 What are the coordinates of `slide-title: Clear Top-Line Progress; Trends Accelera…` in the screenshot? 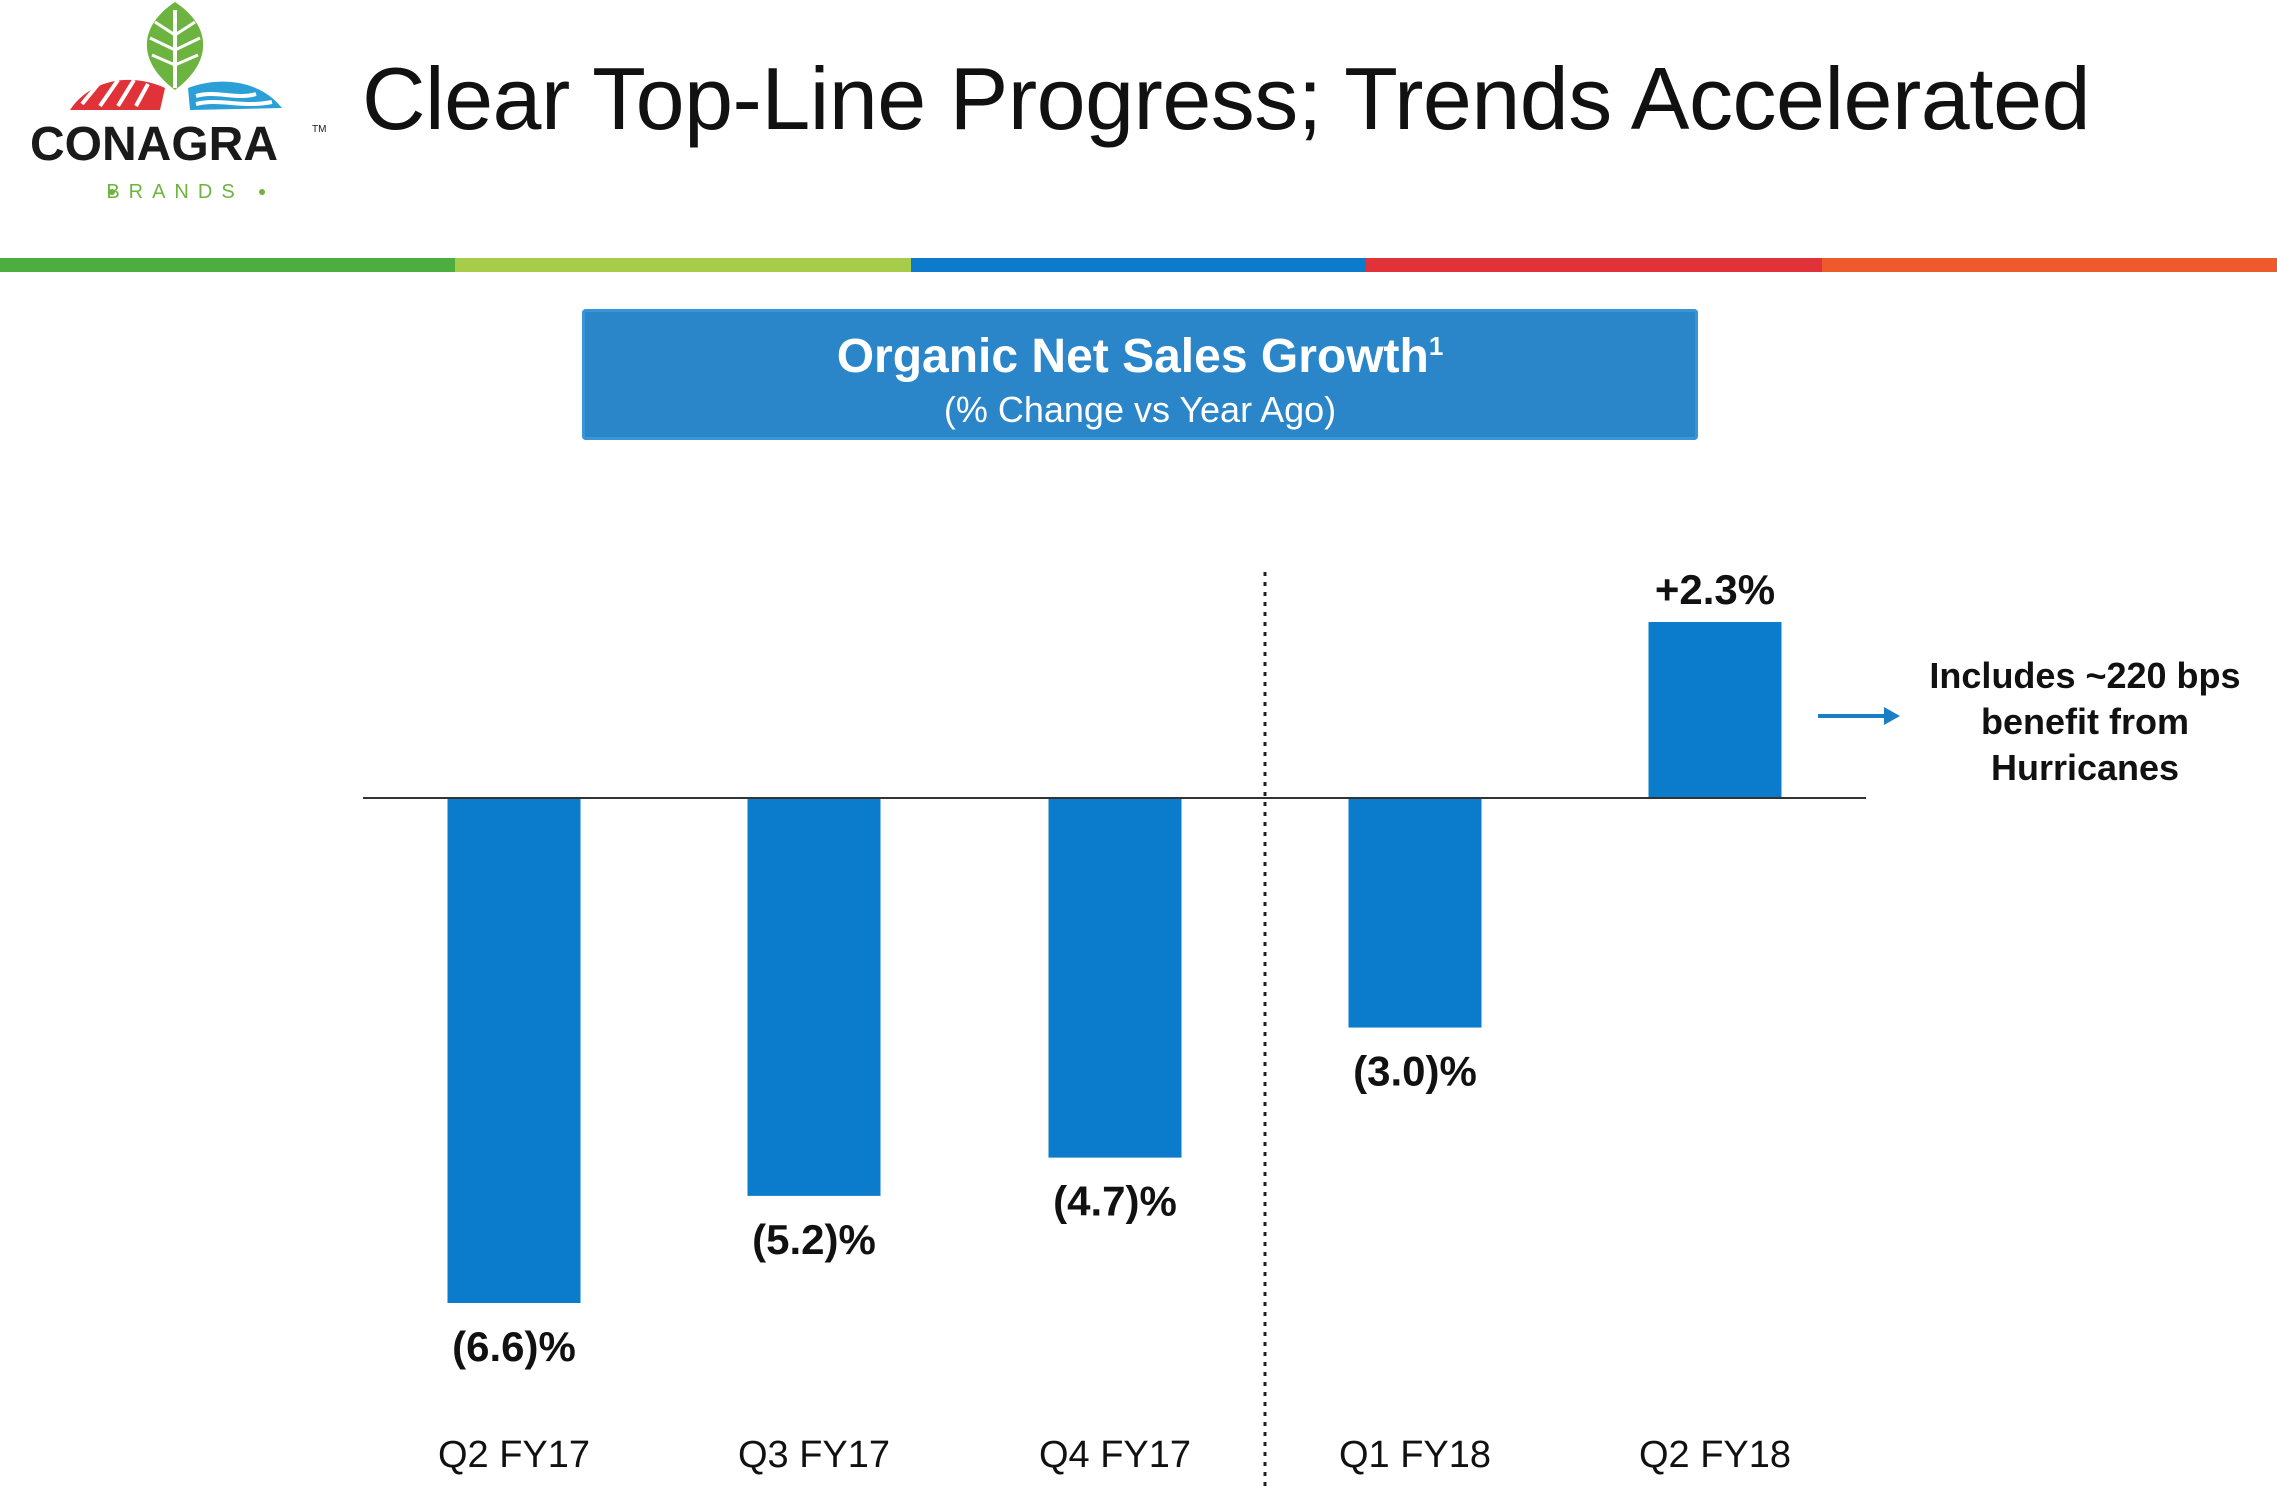 It's located at (1226, 98).